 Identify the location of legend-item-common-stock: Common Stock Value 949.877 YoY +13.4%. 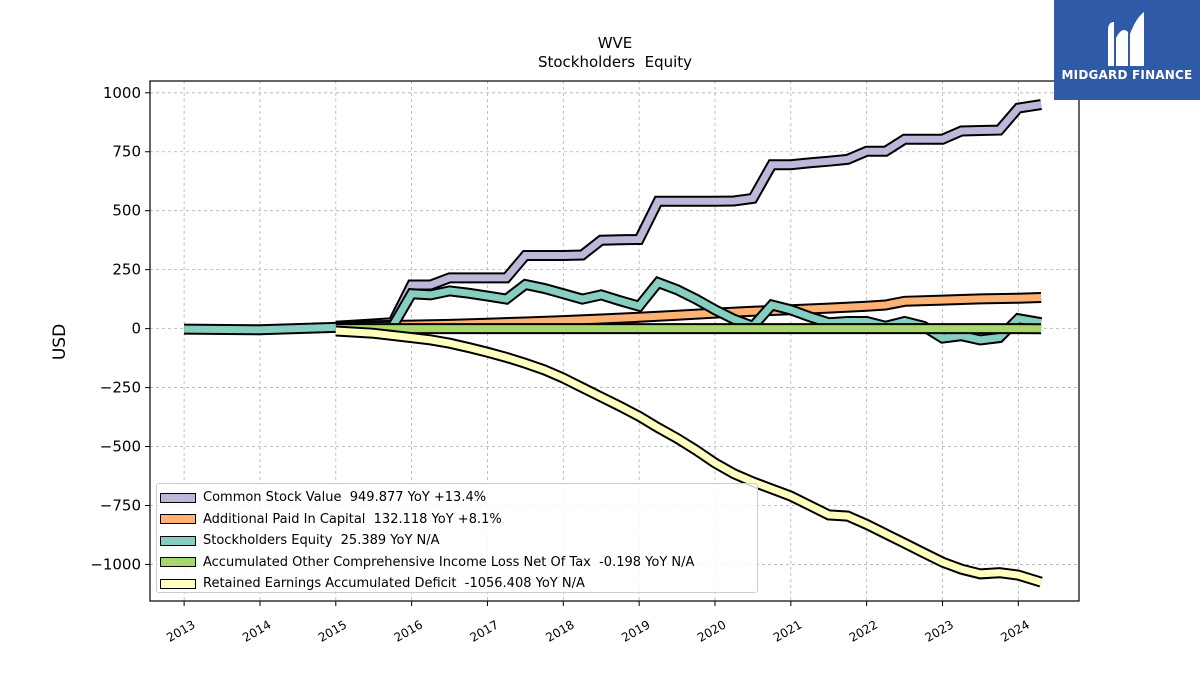
(457, 498).